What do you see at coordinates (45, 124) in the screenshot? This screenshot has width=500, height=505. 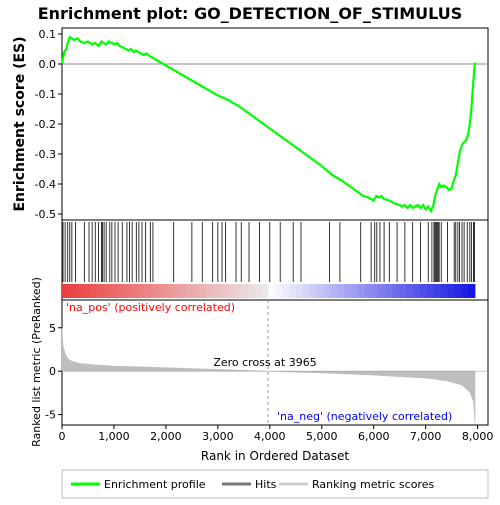 I see `es-ytick-label: -0.2` at bounding box center [45, 124].